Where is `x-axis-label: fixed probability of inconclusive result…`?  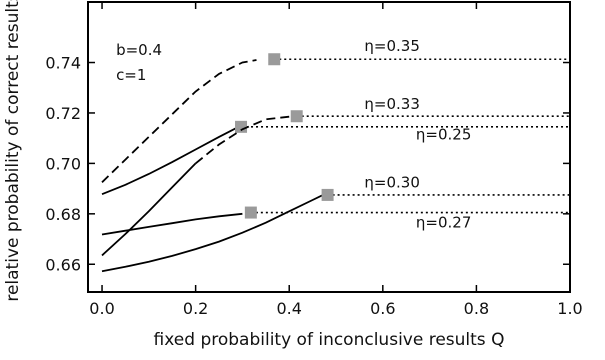 x-axis-label: fixed probability of inconclusive result… is located at coordinates (329, 340).